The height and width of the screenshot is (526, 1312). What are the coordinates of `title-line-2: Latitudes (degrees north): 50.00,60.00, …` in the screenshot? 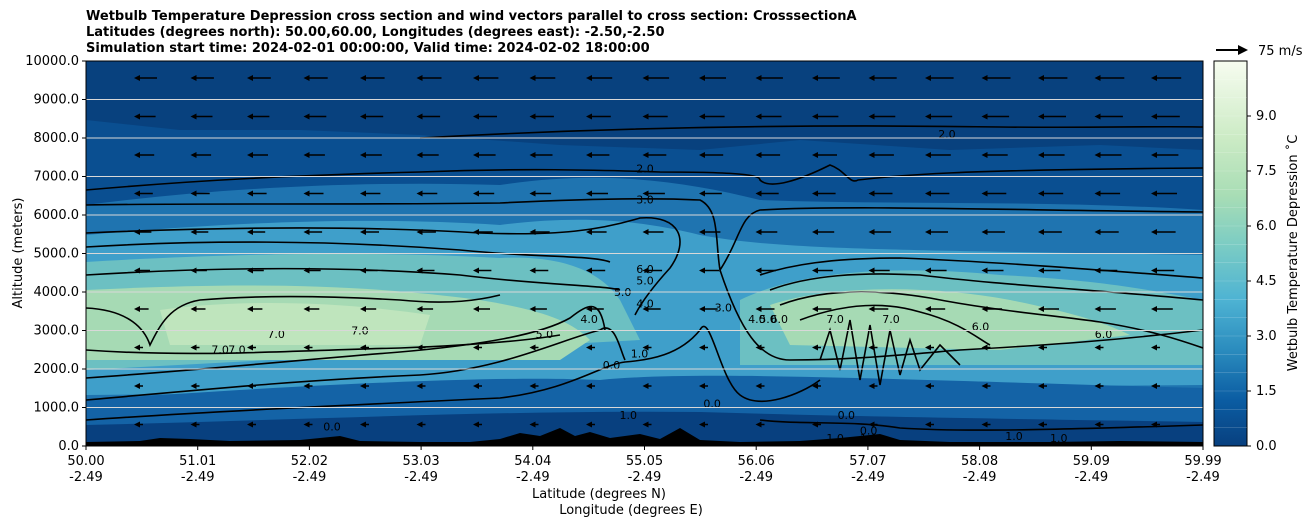 It's located at (375, 32).